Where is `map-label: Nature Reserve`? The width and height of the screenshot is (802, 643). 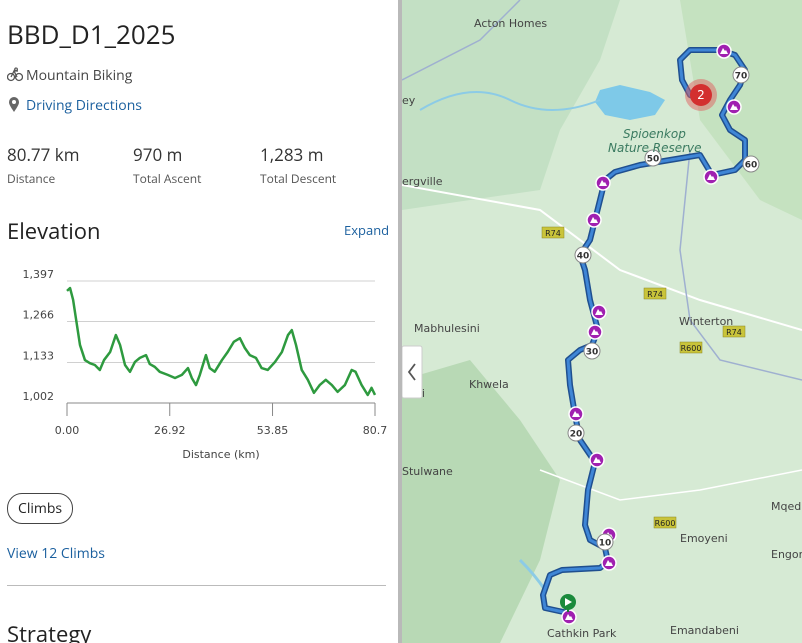
map-label: Nature Reserve is located at coordinates (655, 148).